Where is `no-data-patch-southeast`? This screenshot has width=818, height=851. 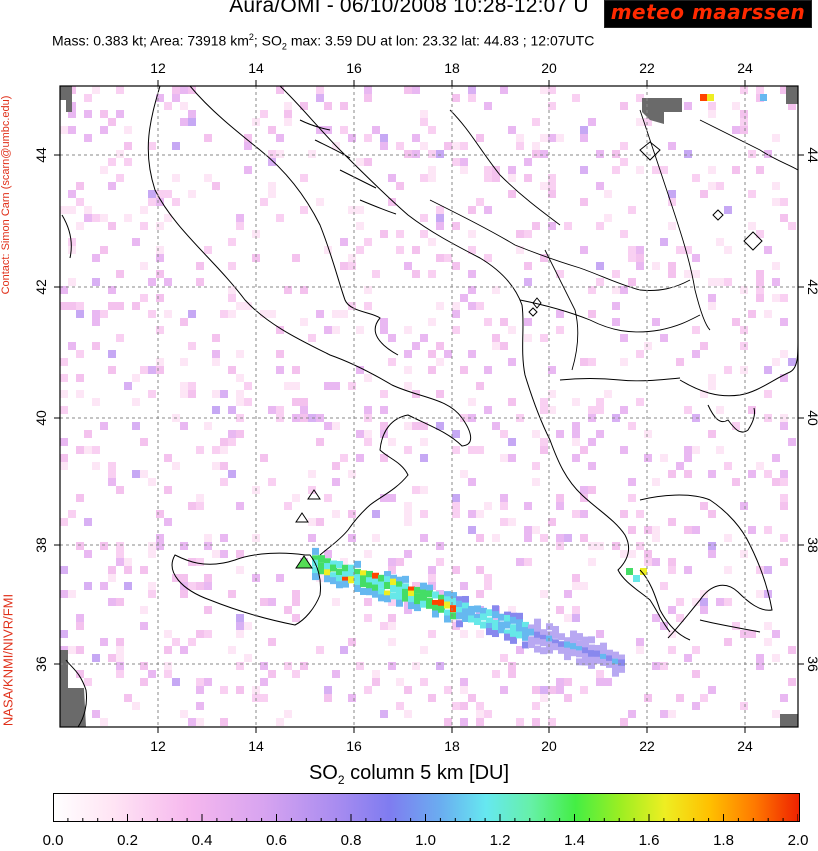 no-data-patch-southeast is located at coordinates (789, 720).